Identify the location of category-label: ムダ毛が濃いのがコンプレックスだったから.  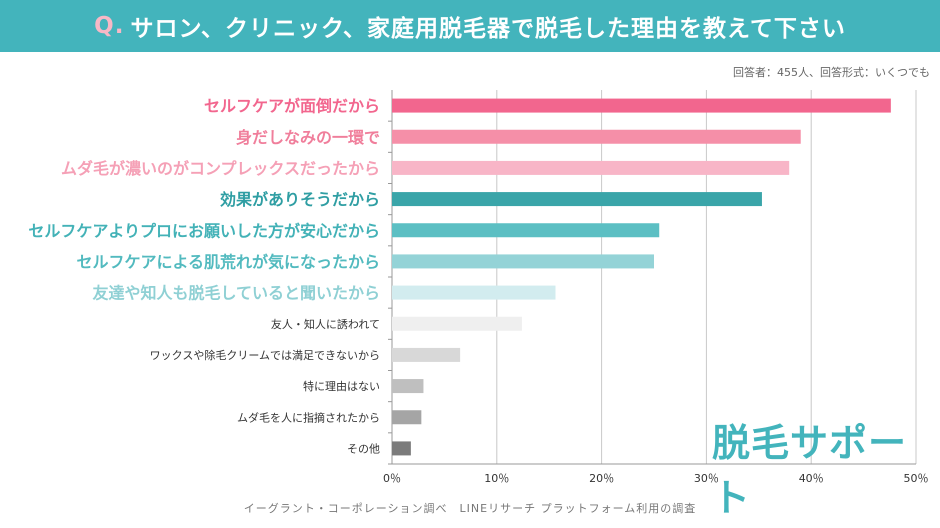
(220, 168).